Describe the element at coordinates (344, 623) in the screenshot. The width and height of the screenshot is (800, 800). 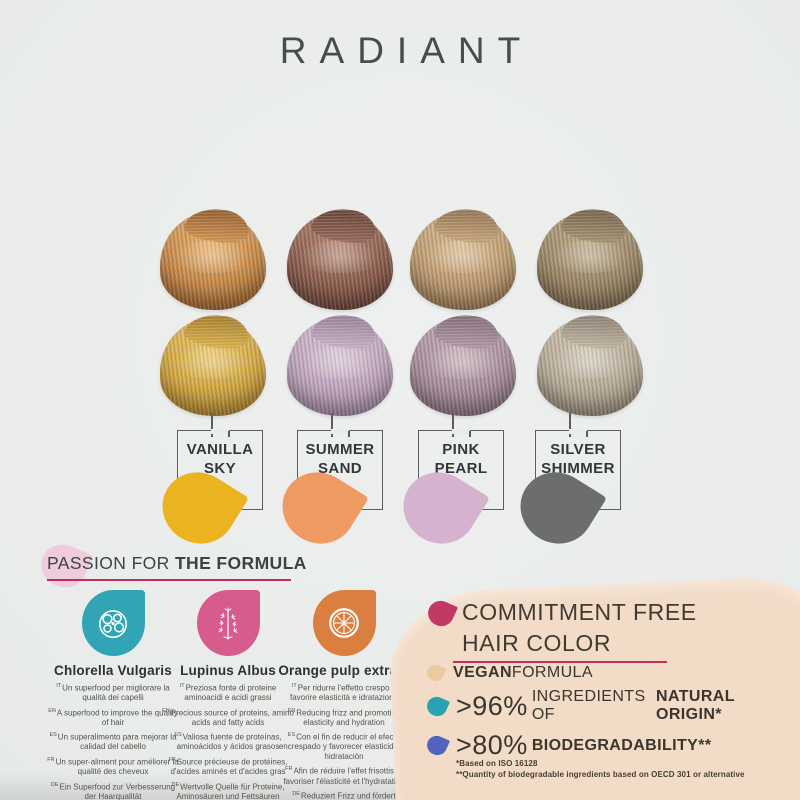
I see `orange-slice-icon` at that location.